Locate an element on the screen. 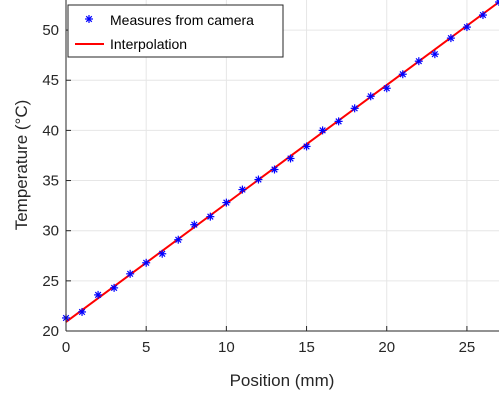 The height and width of the screenshot is (394, 499). x-tick-label: 5 is located at coordinates (146, 347).